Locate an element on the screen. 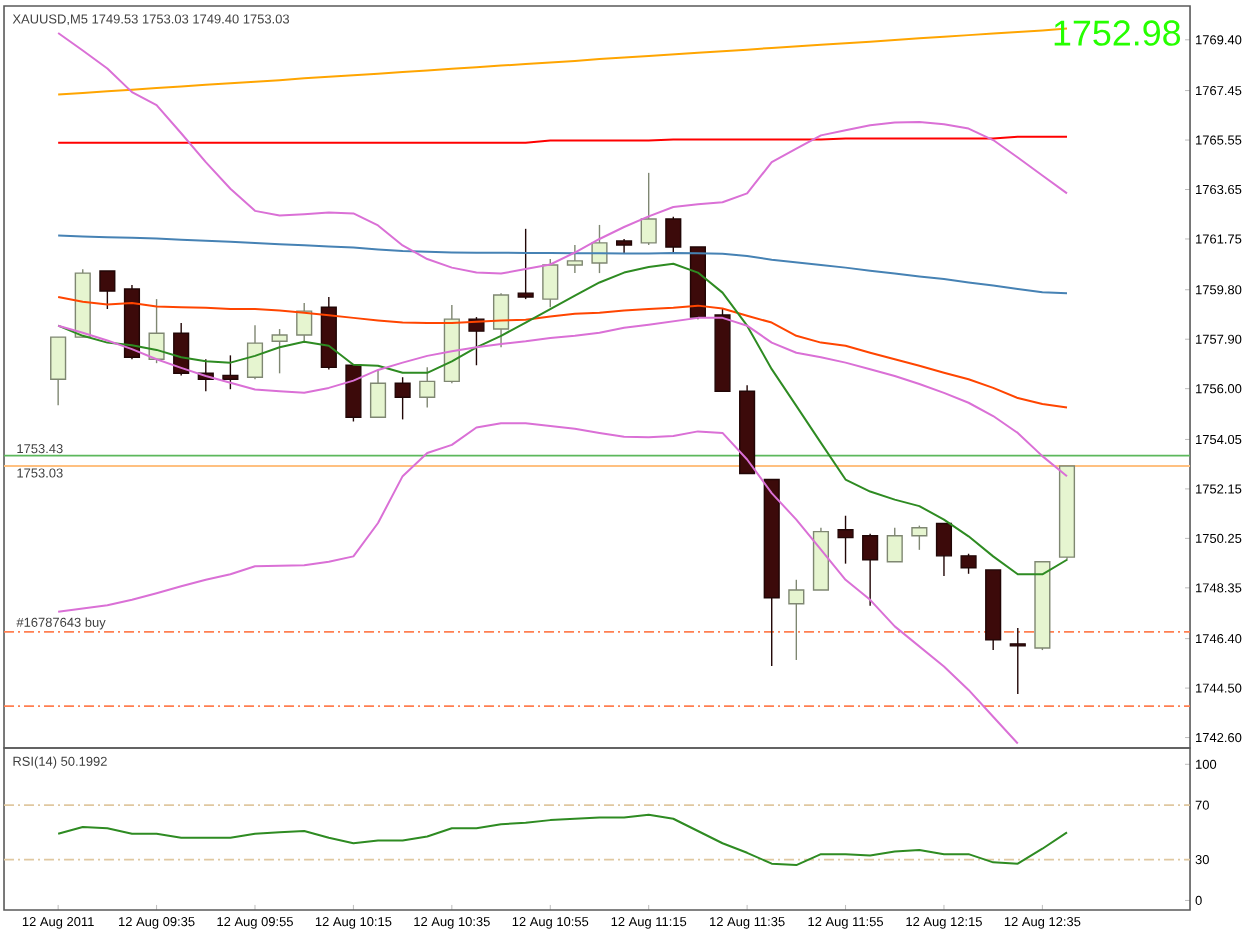 Image resolution: width=1250 pixels, height=938 pixels. annotation: 1752.98 is located at coordinates (1117, 33).